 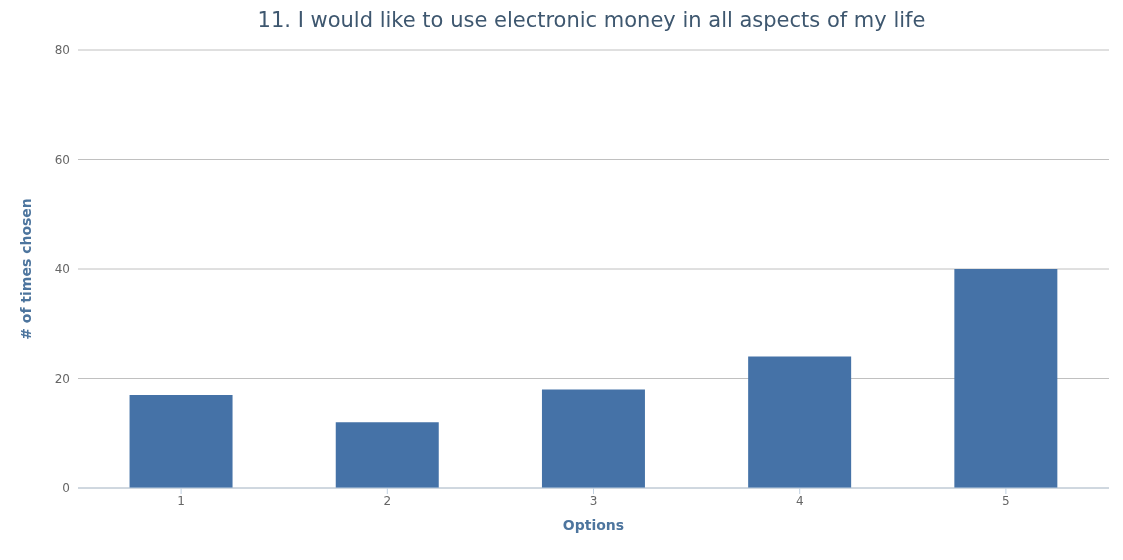 I want to click on y-tick-label: 80, so click(x=62, y=50).